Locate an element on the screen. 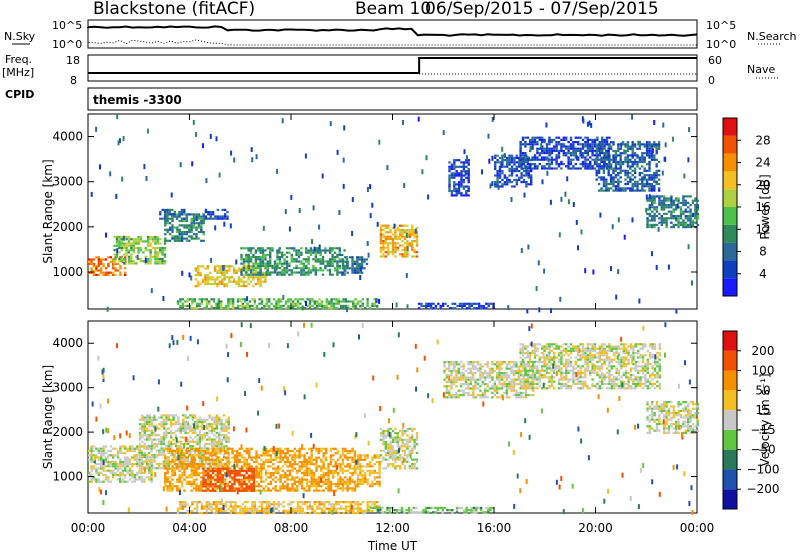  nave-tick-low: 0 is located at coordinates (711, 80).